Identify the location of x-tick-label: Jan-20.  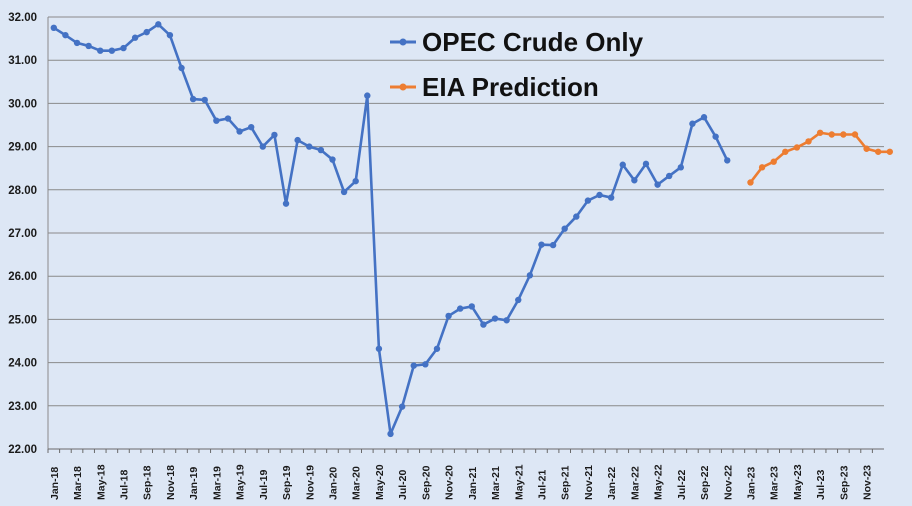
(333, 483).